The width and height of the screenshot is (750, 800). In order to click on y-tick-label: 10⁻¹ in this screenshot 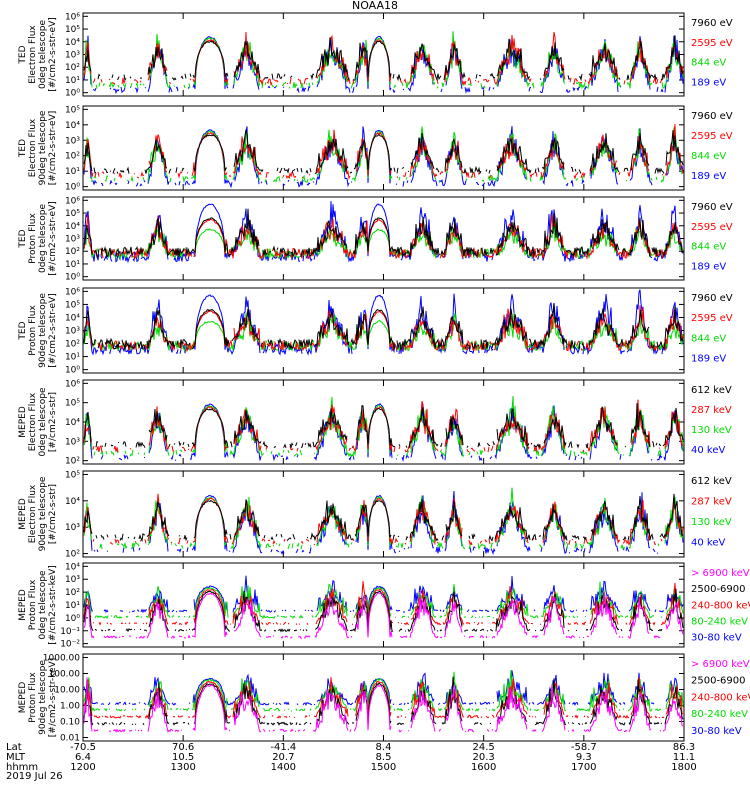, I will do `click(70, 632)`.